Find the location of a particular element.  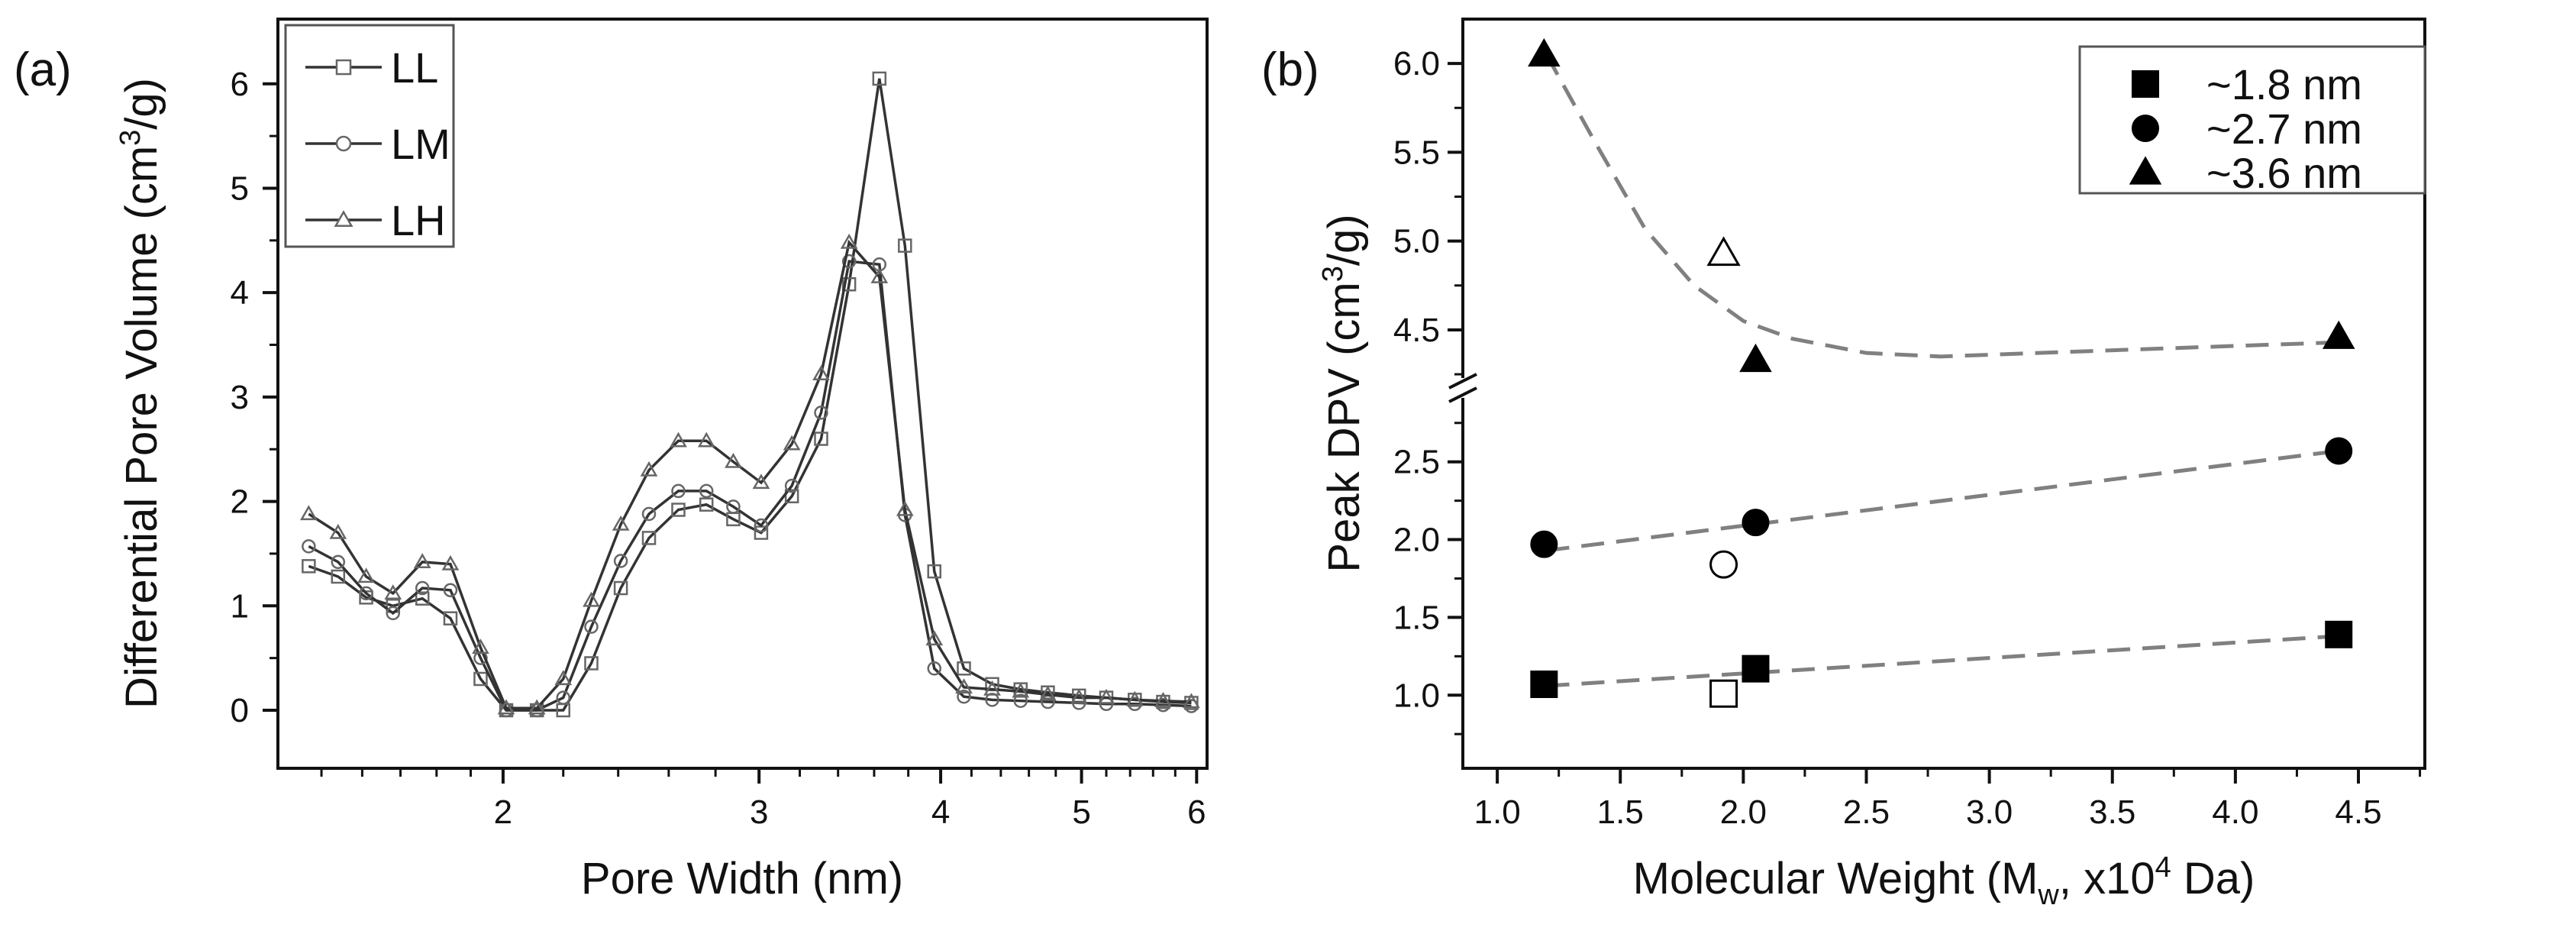

y-tick-label: 5.0 is located at coordinates (1416, 241).